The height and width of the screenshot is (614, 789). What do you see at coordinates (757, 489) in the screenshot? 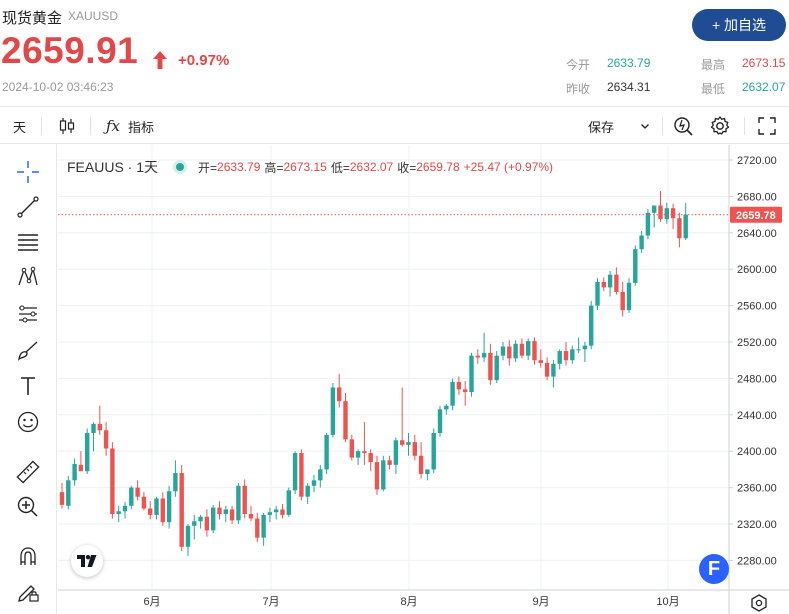
I see `y-tick-label: 2360.00` at bounding box center [757, 489].